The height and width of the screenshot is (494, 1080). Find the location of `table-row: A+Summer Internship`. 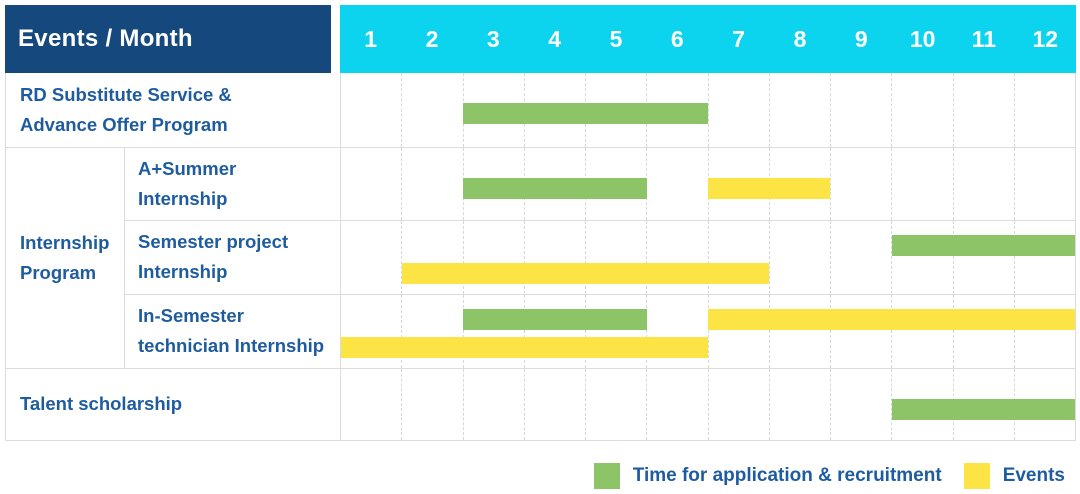

table-row: A+Summer Internship is located at coordinates (600, 183).